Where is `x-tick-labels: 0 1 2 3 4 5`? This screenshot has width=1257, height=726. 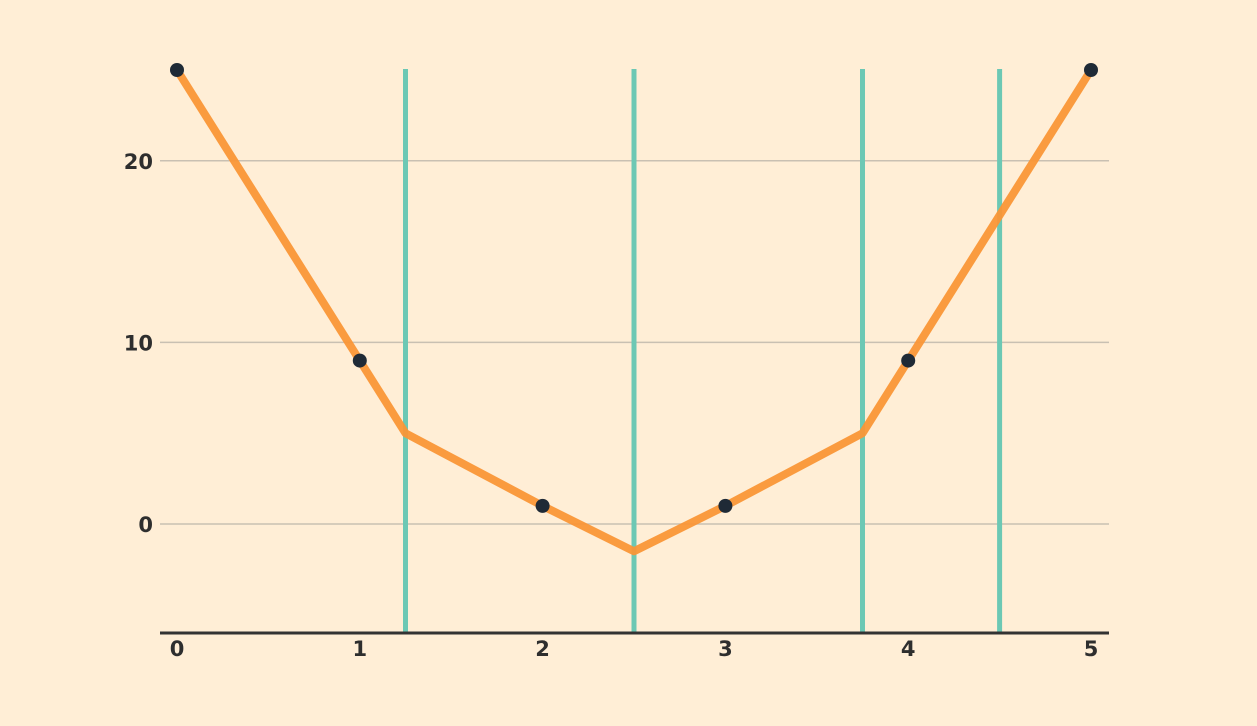
x-tick-labels: 0 1 2 3 4 5 is located at coordinates (634, 649).